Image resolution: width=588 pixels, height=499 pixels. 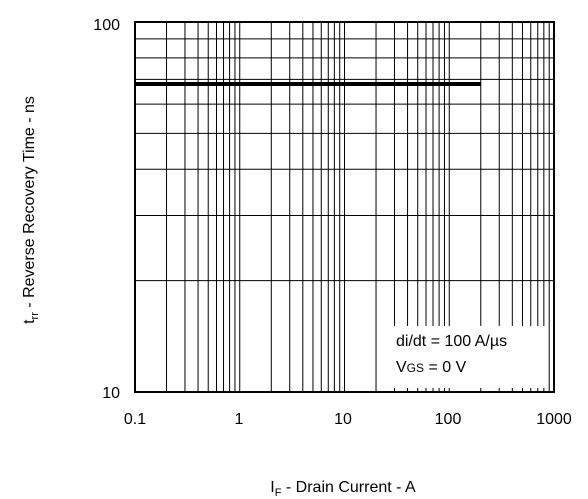 What do you see at coordinates (106, 25) in the screenshot?
I see `y-tick-100: 100` at bounding box center [106, 25].